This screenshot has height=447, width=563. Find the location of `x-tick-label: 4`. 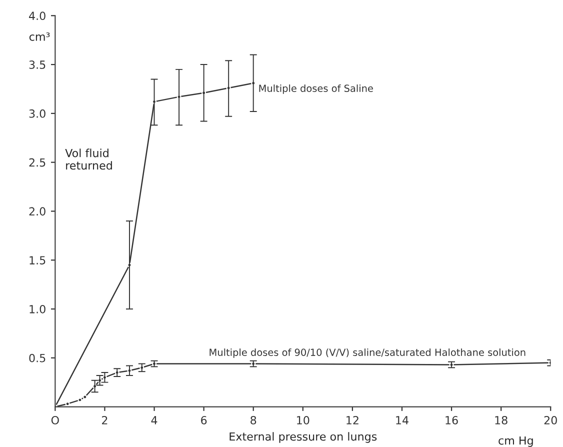

x-tick-label: 4 is located at coordinates (154, 420).